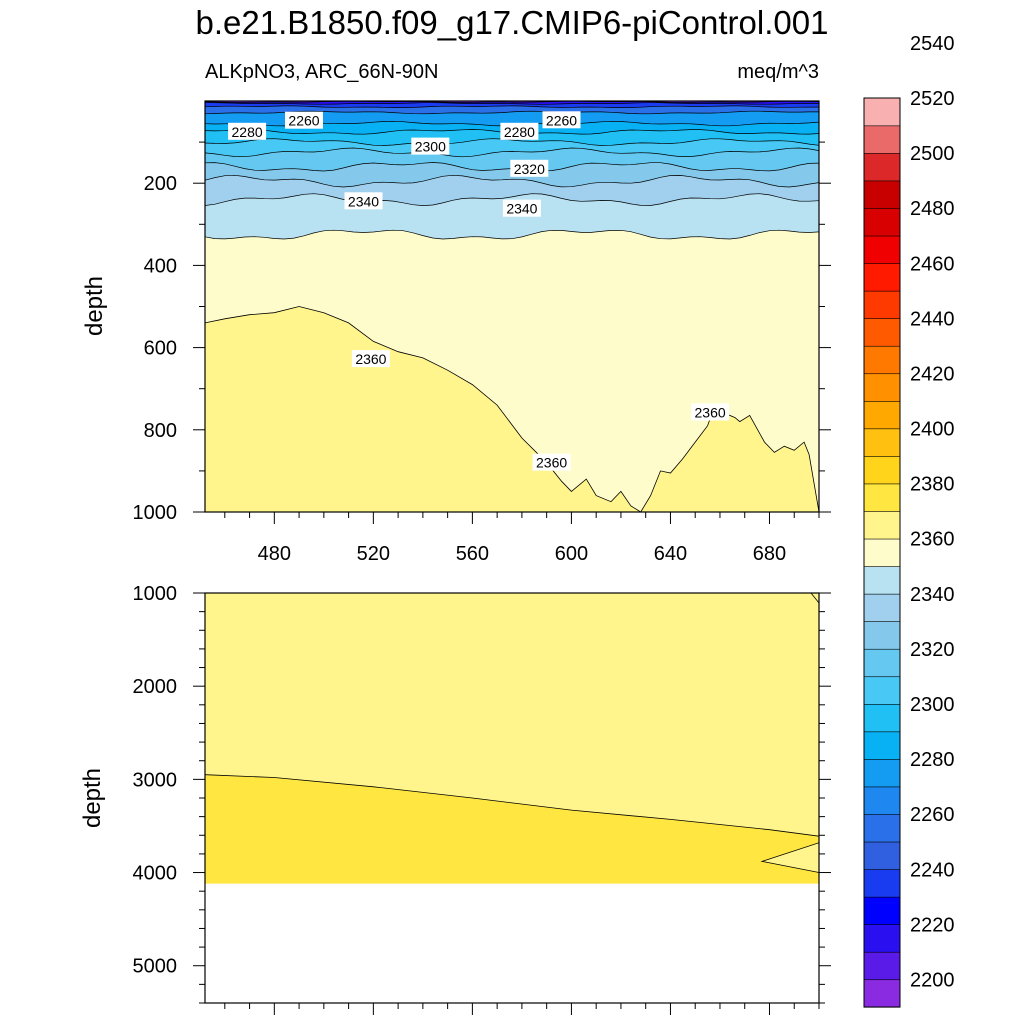  What do you see at coordinates (160, 184) in the screenshot?
I see `y-tick-label: 200` at bounding box center [160, 184].